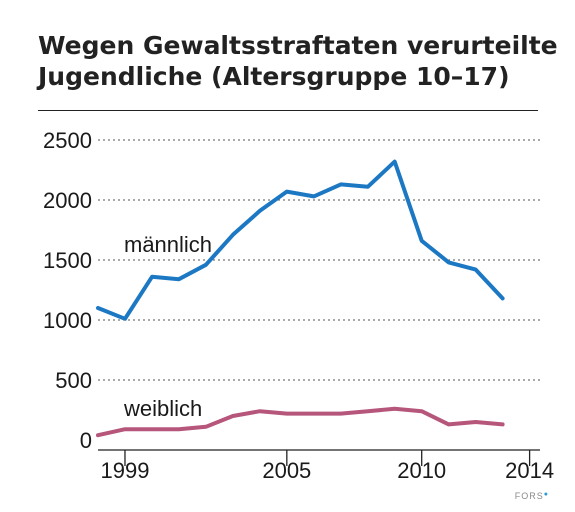 The height and width of the screenshot is (512, 575). Describe the element at coordinates (73, 380) in the screenshot. I see `y-tick-500: 500` at that location.